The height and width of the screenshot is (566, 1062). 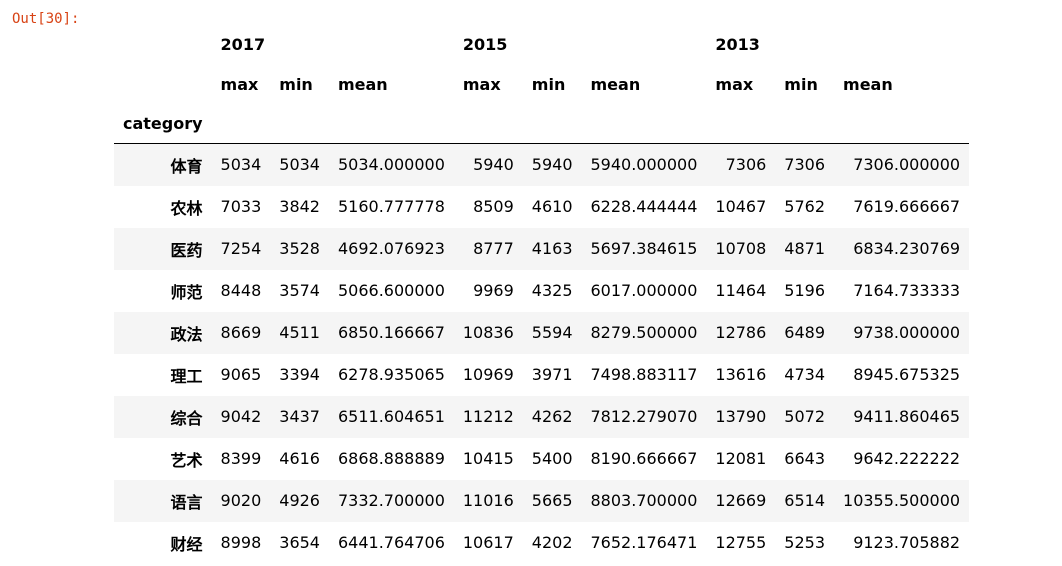 I want to click on table-cell: 13616, so click(x=741, y=374).